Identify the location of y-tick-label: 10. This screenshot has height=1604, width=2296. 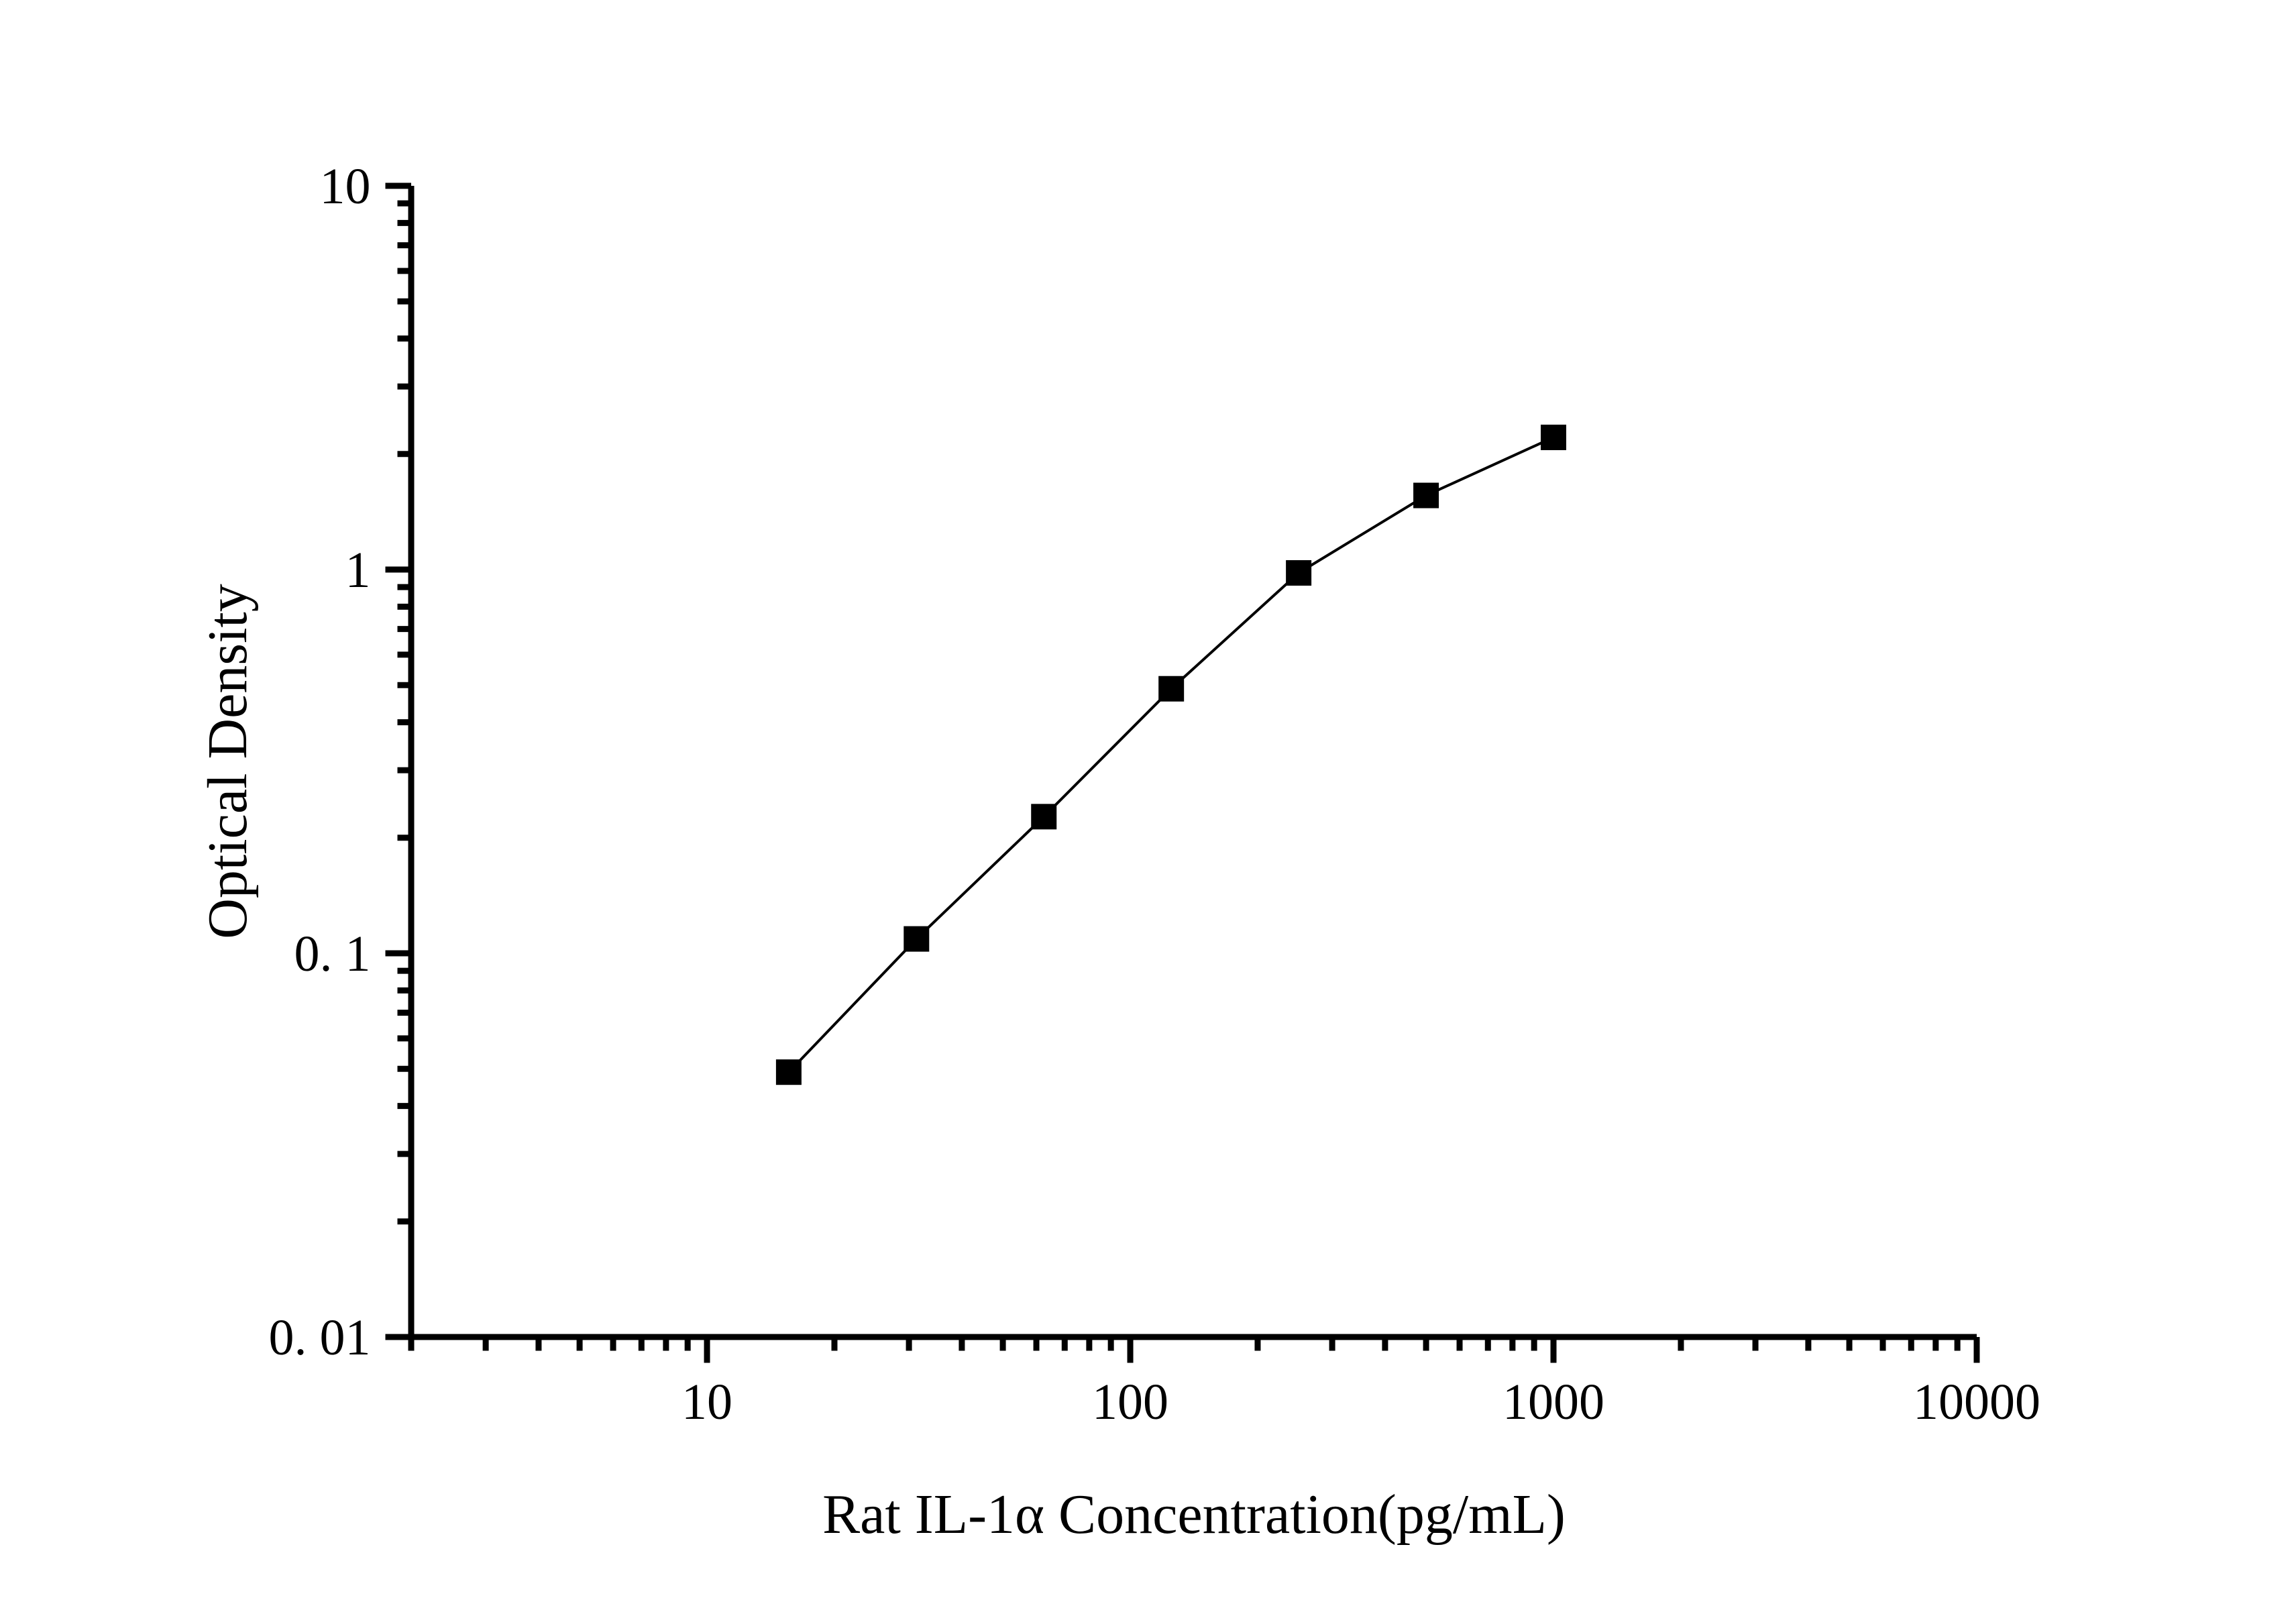
(346, 186).